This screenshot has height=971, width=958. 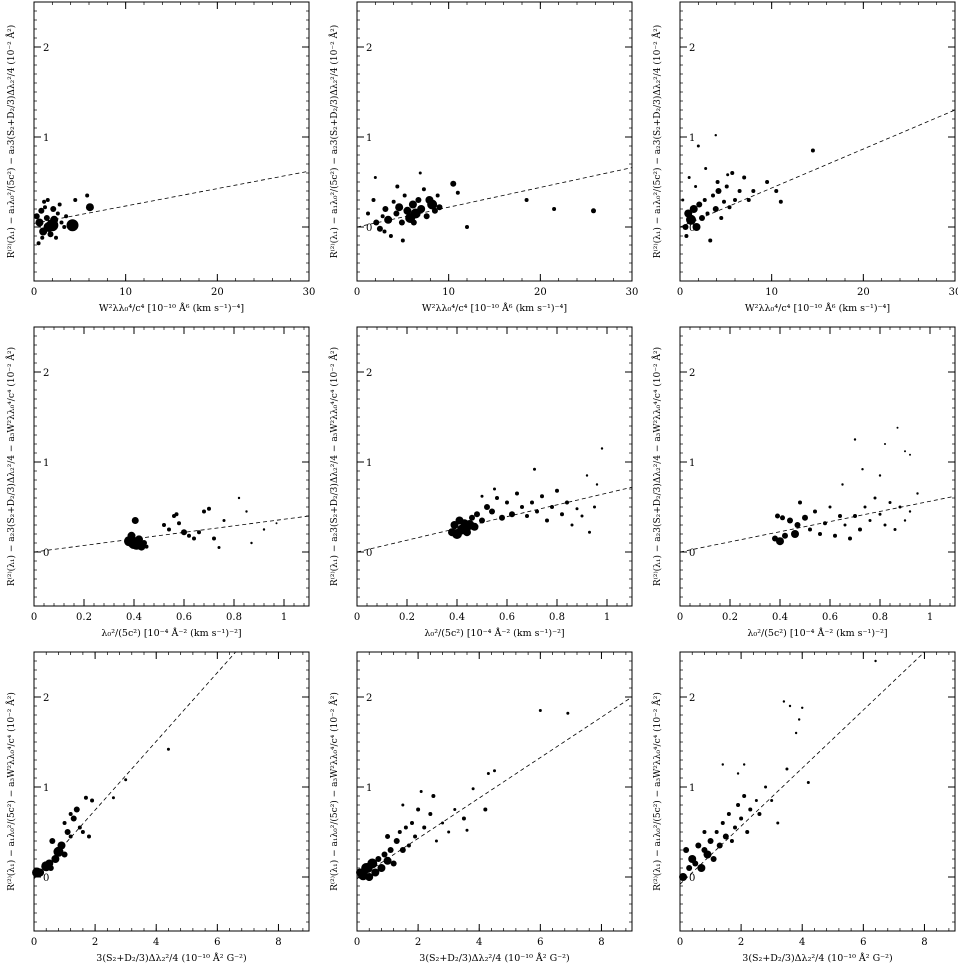 I want to click on x-axis-label: λ₀²/(5c²) [10⁻⁴ Å⁻² (km s⁻¹)⁻²], so click(x=817, y=633).